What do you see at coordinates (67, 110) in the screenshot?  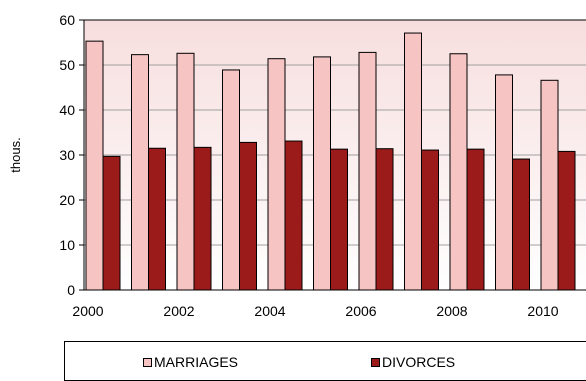 I see `y-tick-label: 40` at bounding box center [67, 110].